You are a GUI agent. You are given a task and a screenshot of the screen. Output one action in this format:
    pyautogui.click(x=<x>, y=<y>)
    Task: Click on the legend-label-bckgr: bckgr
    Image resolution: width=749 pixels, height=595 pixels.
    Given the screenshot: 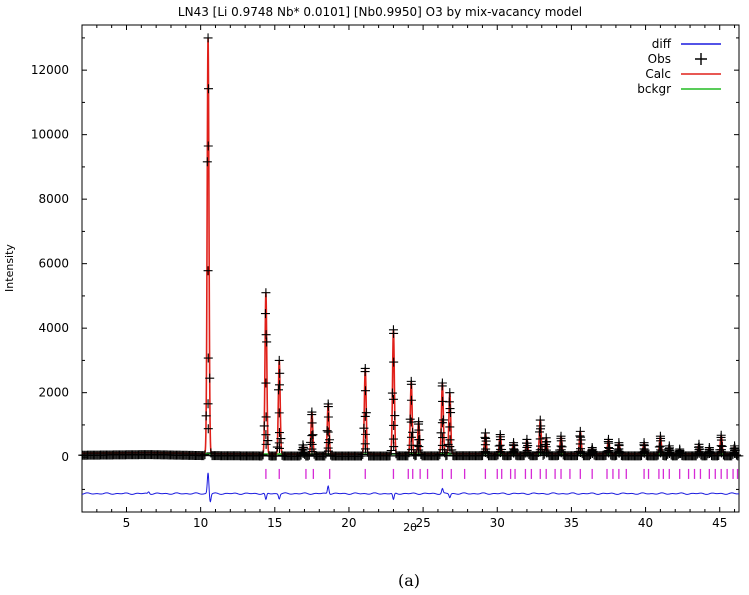 What is the action you would take?
    pyautogui.click(x=654, y=89)
    